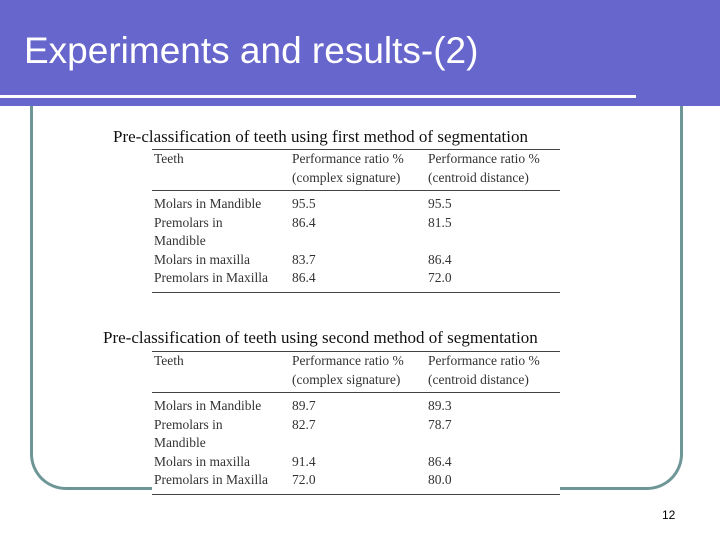 This screenshot has height=540, width=720. Describe the element at coordinates (440, 480) in the screenshot. I see `centroid-distance-cell: 80.0` at that location.